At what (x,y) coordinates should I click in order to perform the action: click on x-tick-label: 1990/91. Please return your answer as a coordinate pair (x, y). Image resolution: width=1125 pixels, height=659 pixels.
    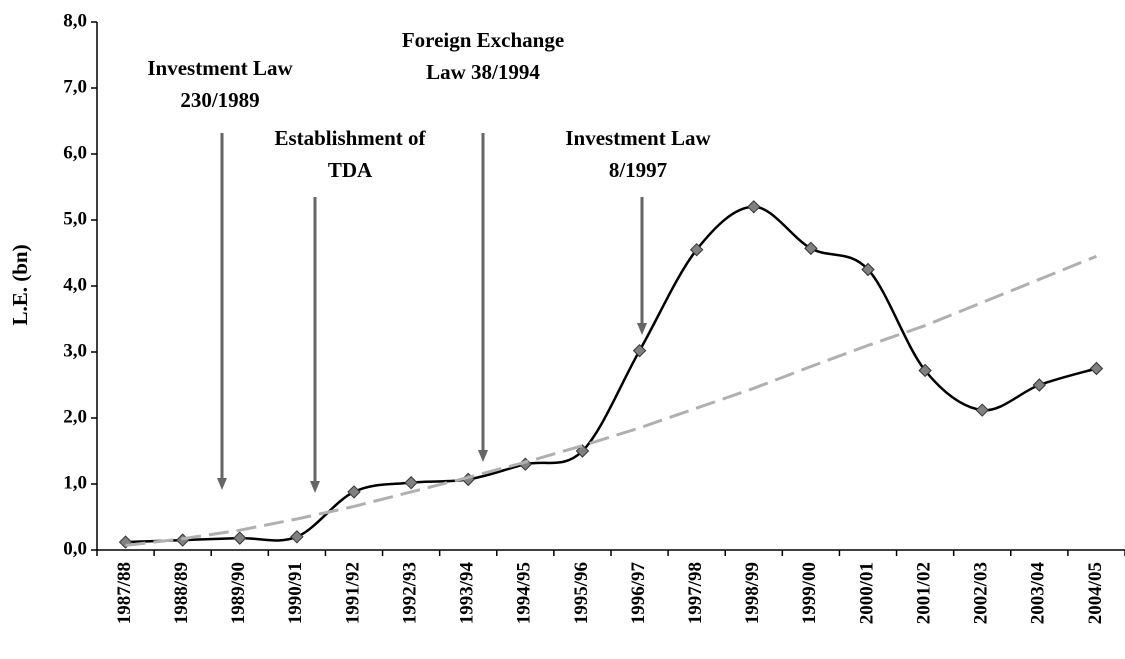
    Looking at the image, I should click on (295, 593).